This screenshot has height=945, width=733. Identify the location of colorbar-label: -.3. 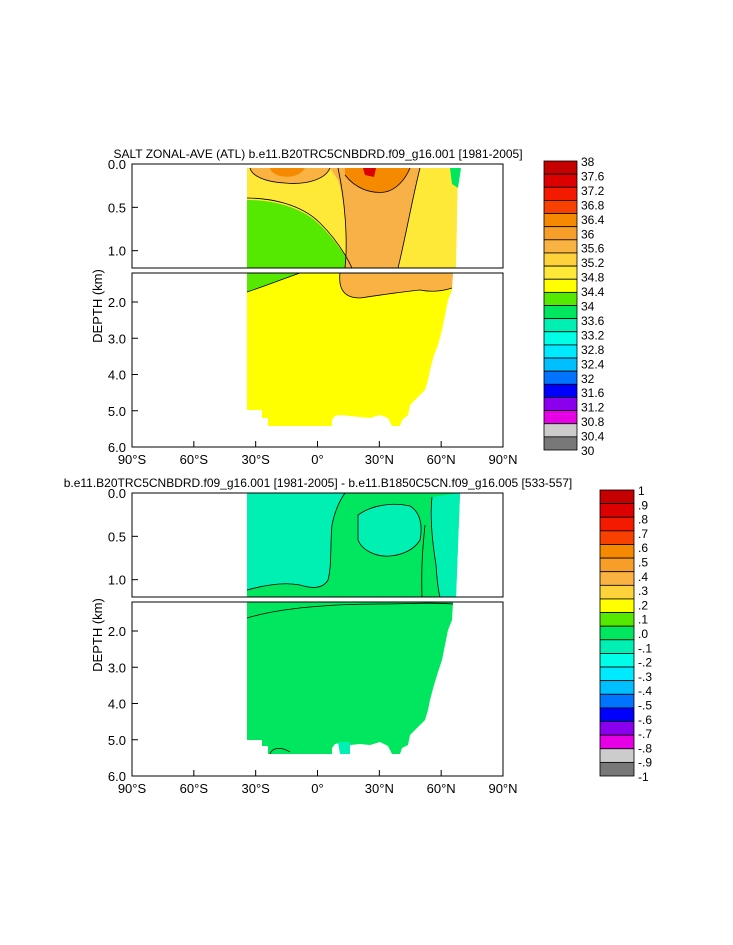
(645, 677).